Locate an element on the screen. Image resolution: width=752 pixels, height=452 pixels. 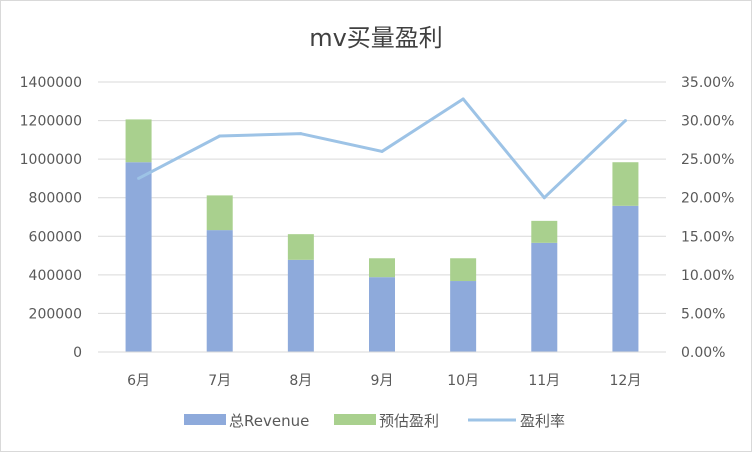
legend: 总Revenue 预估盈利 盈利率 is located at coordinates (374, 421).